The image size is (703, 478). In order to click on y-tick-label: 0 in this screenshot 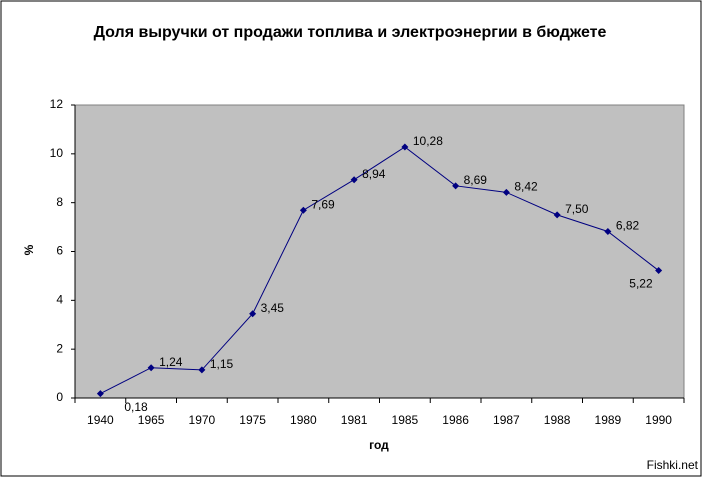, I will do `click(59, 397)`.